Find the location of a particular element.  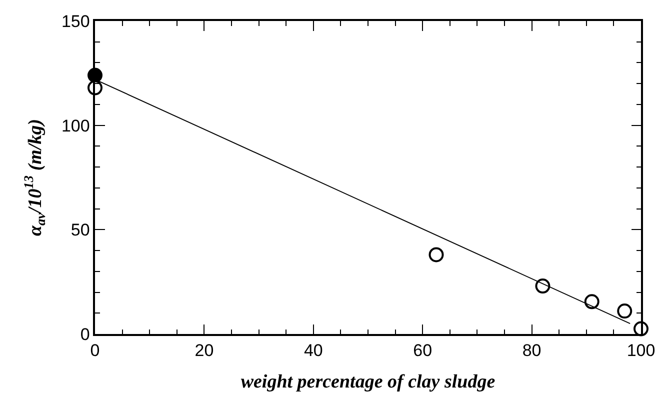

x-tick-label: 20 is located at coordinates (204, 350).